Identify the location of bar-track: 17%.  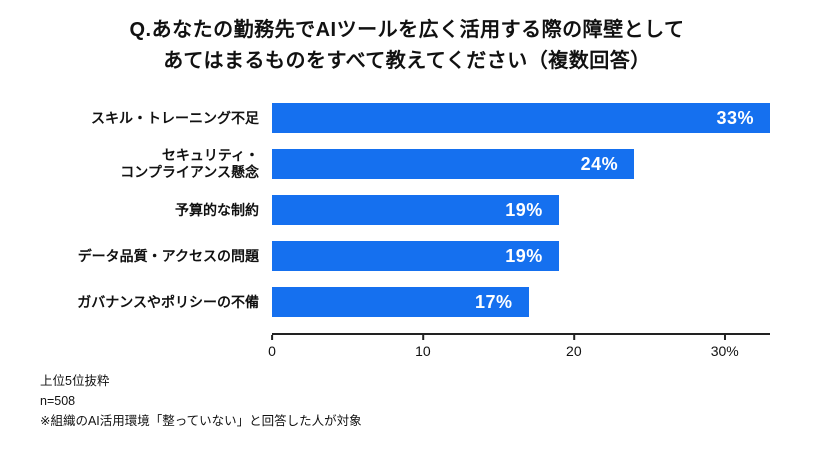
(521, 302).